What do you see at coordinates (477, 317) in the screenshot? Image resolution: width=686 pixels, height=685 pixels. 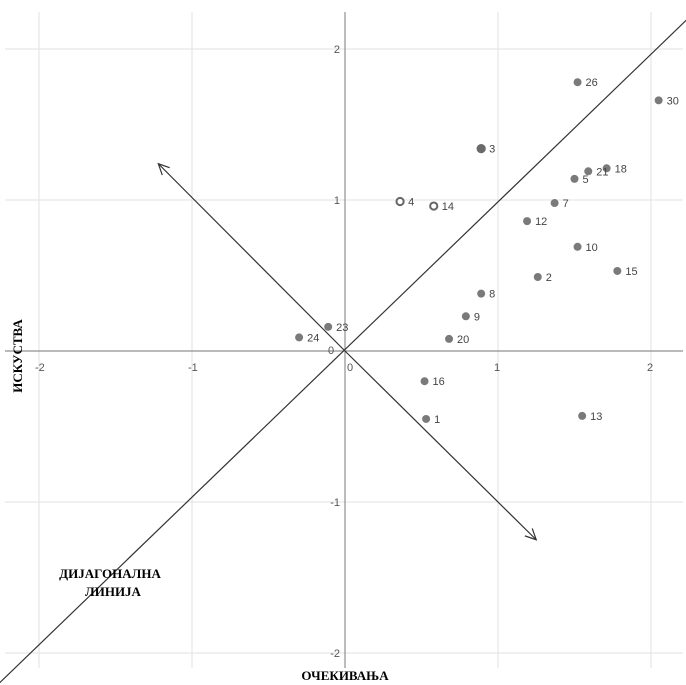 I see `point-label-9: 9` at bounding box center [477, 317].